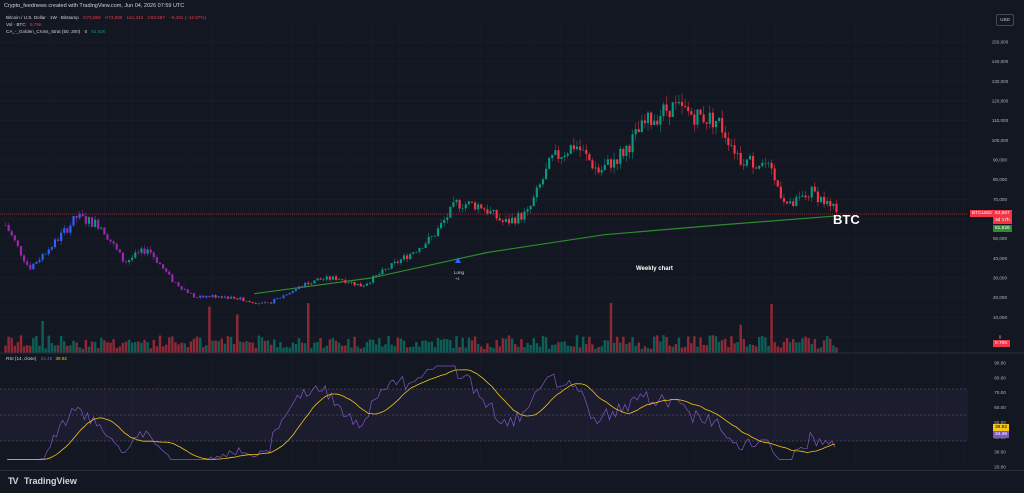 This screenshot has height=493, width=1024. Describe the element at coordinates (459, 269) in the screenshot. I see `long-signal: Long +1` at that location.